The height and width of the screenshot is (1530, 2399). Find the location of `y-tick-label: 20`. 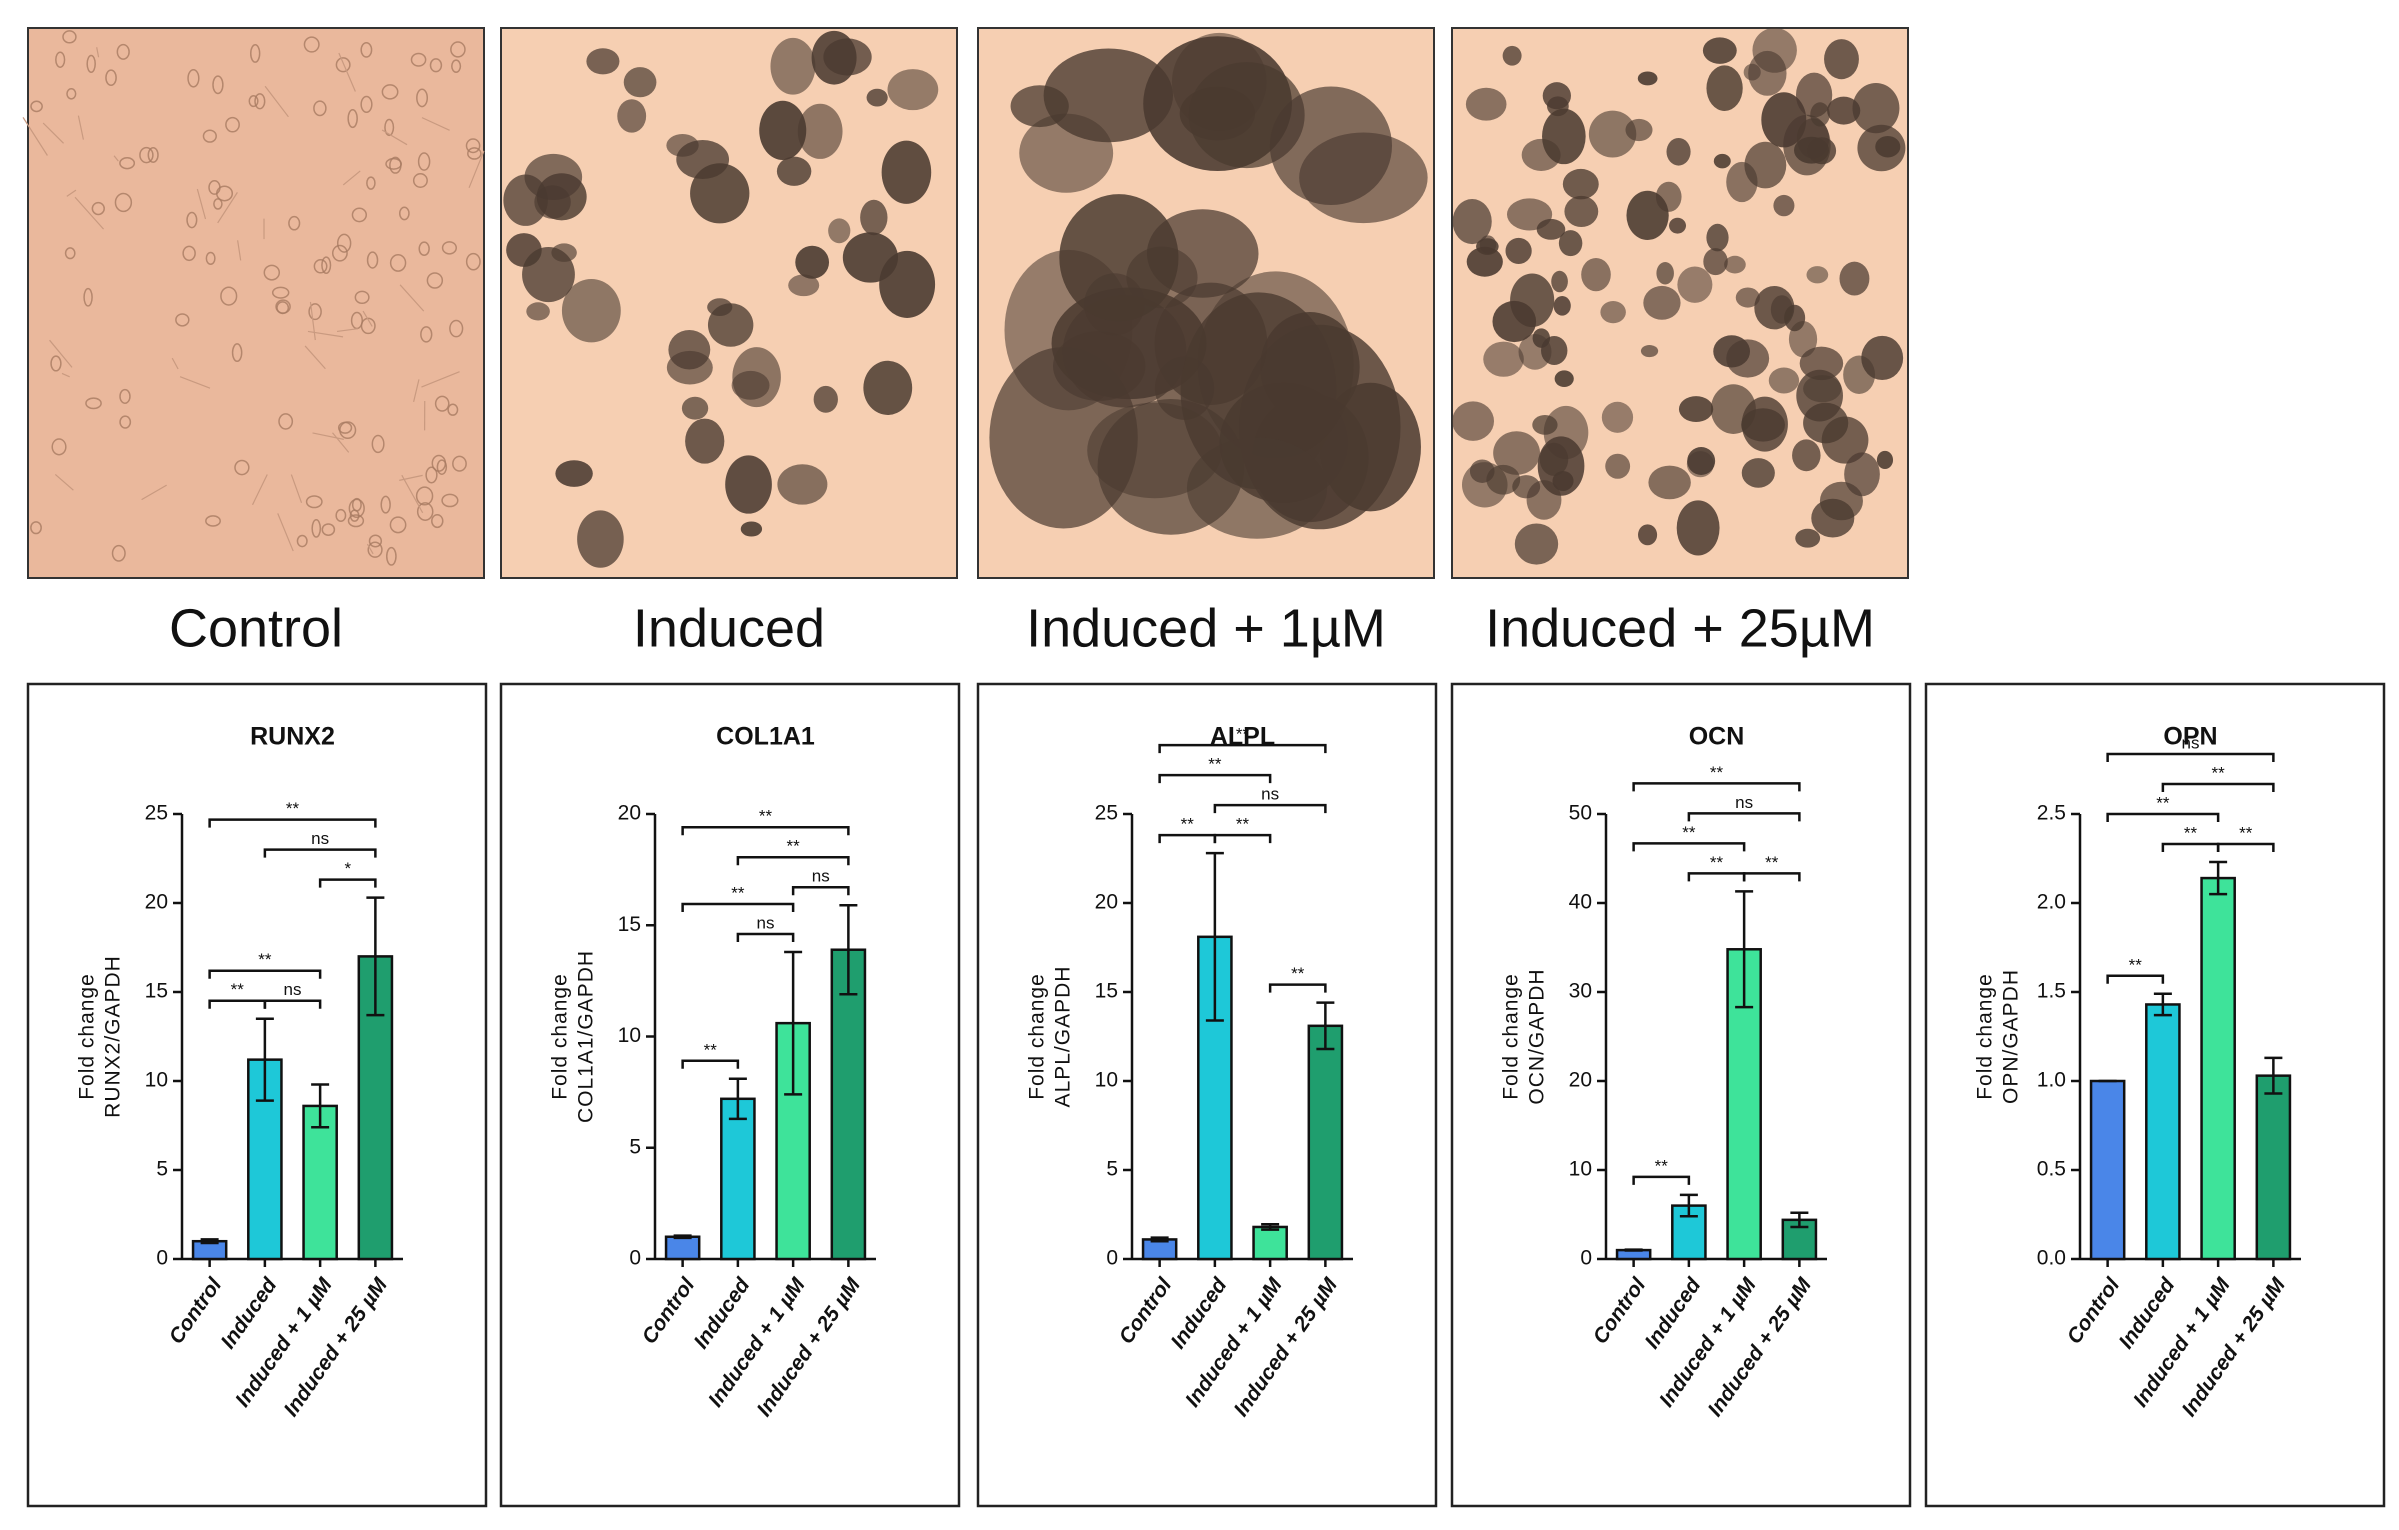

y-tick-label: 20 is located at coordinates (1106, 902).